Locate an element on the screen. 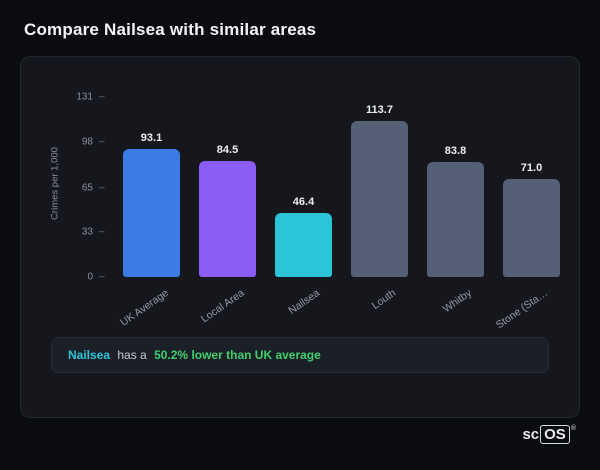  bar-column: 46.4 Nailsea is located at coordinates (303, 207).